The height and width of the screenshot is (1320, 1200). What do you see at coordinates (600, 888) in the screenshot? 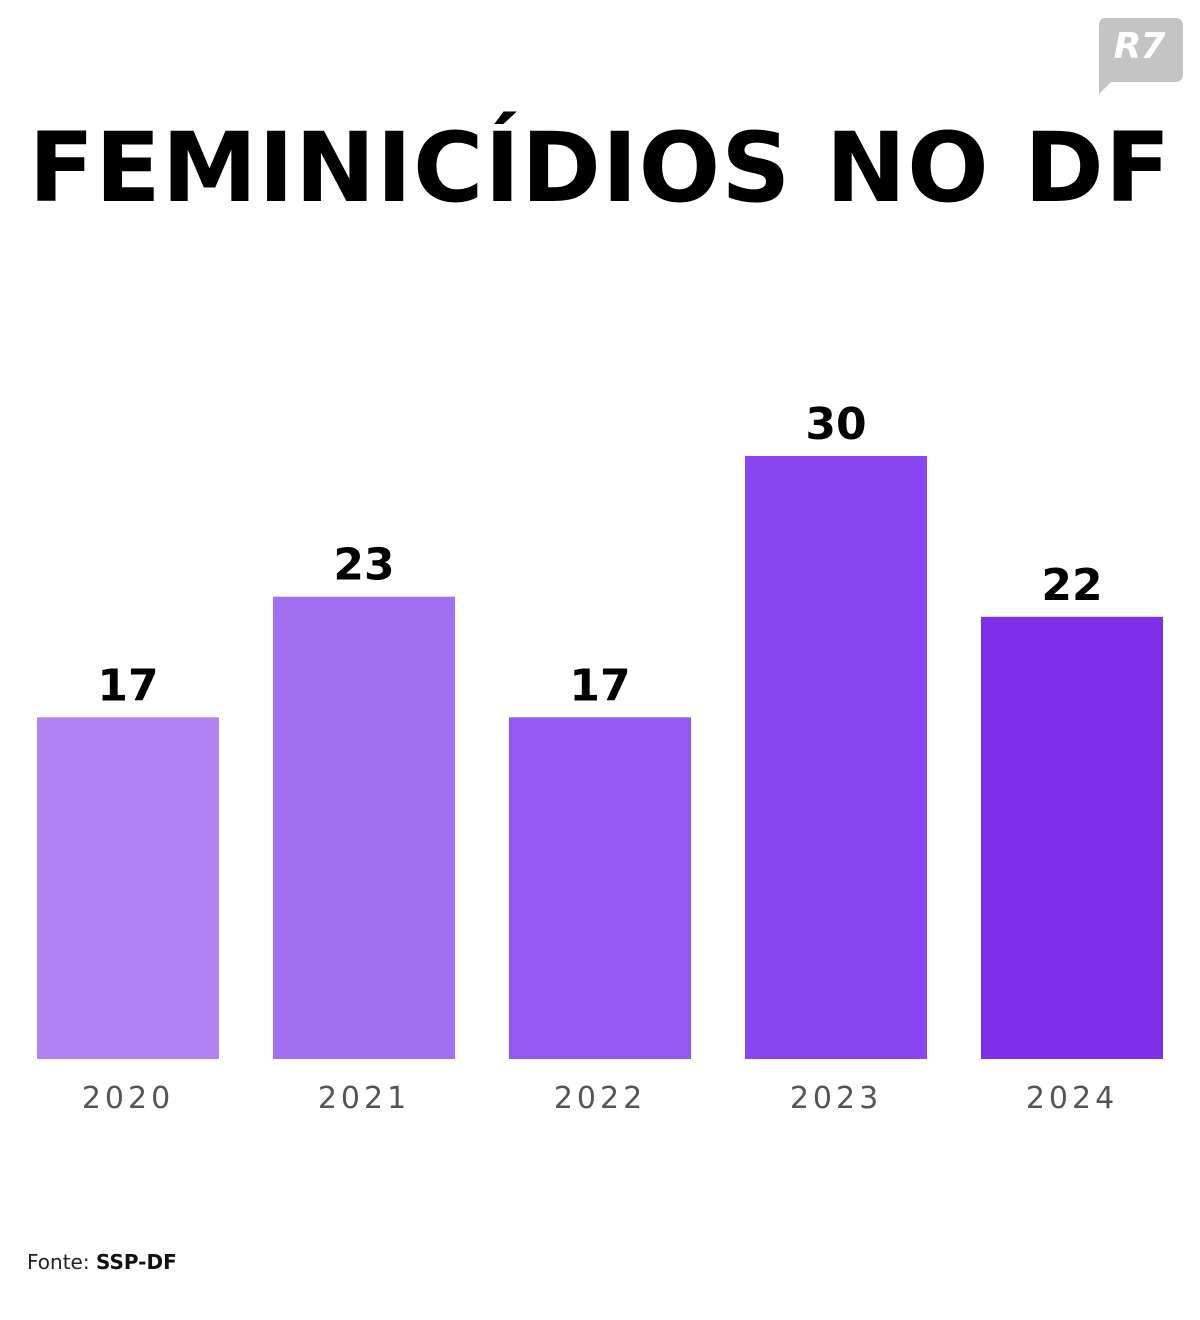
I see `bar-2022` at bounding box center [600, 888].